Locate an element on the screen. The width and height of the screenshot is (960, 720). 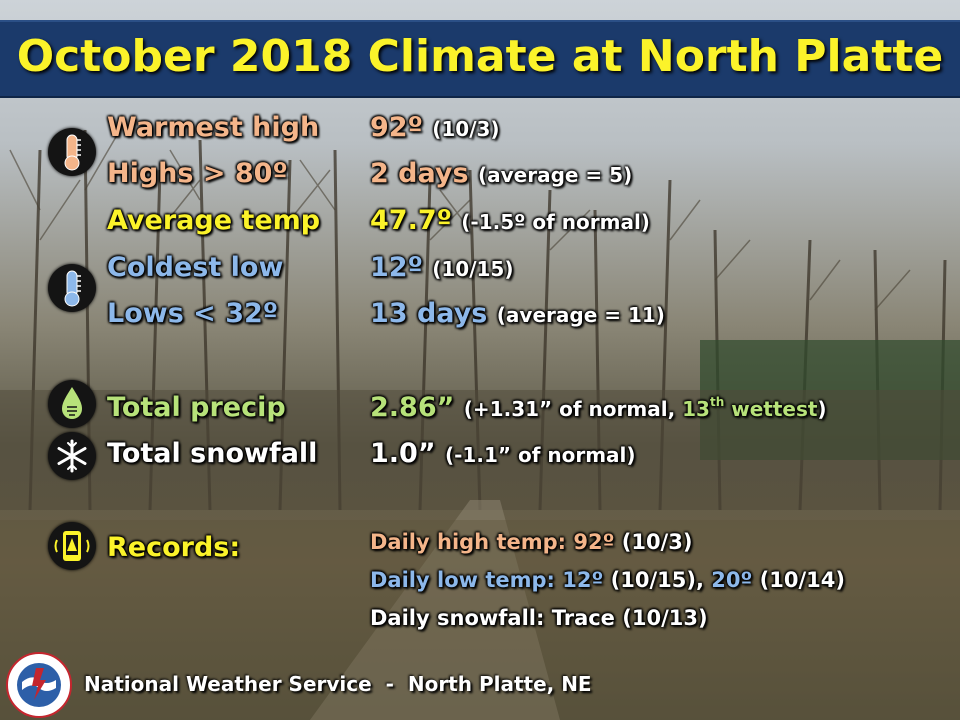
total-snowfall-value: 1.0” (-1.1” of normal) is located at coordinates (503, 453).